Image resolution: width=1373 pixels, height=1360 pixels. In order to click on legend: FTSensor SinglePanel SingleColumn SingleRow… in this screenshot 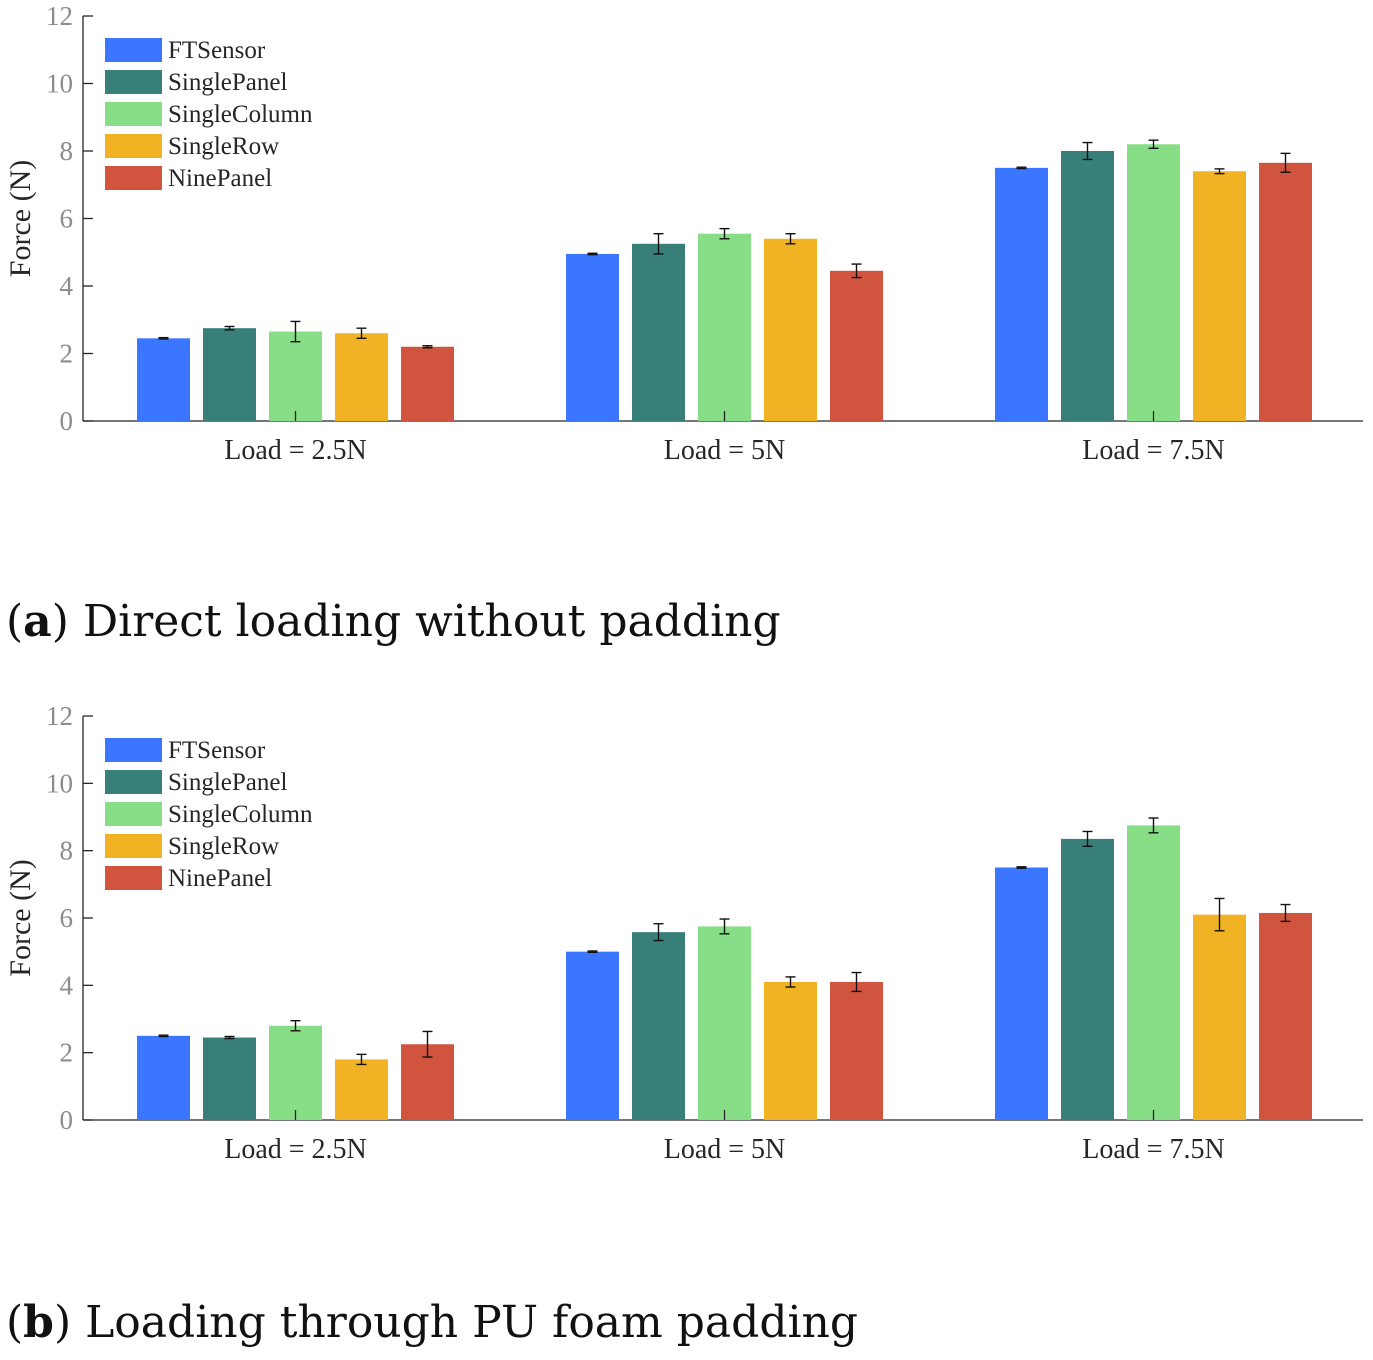, I will do `click(209, 114)`.